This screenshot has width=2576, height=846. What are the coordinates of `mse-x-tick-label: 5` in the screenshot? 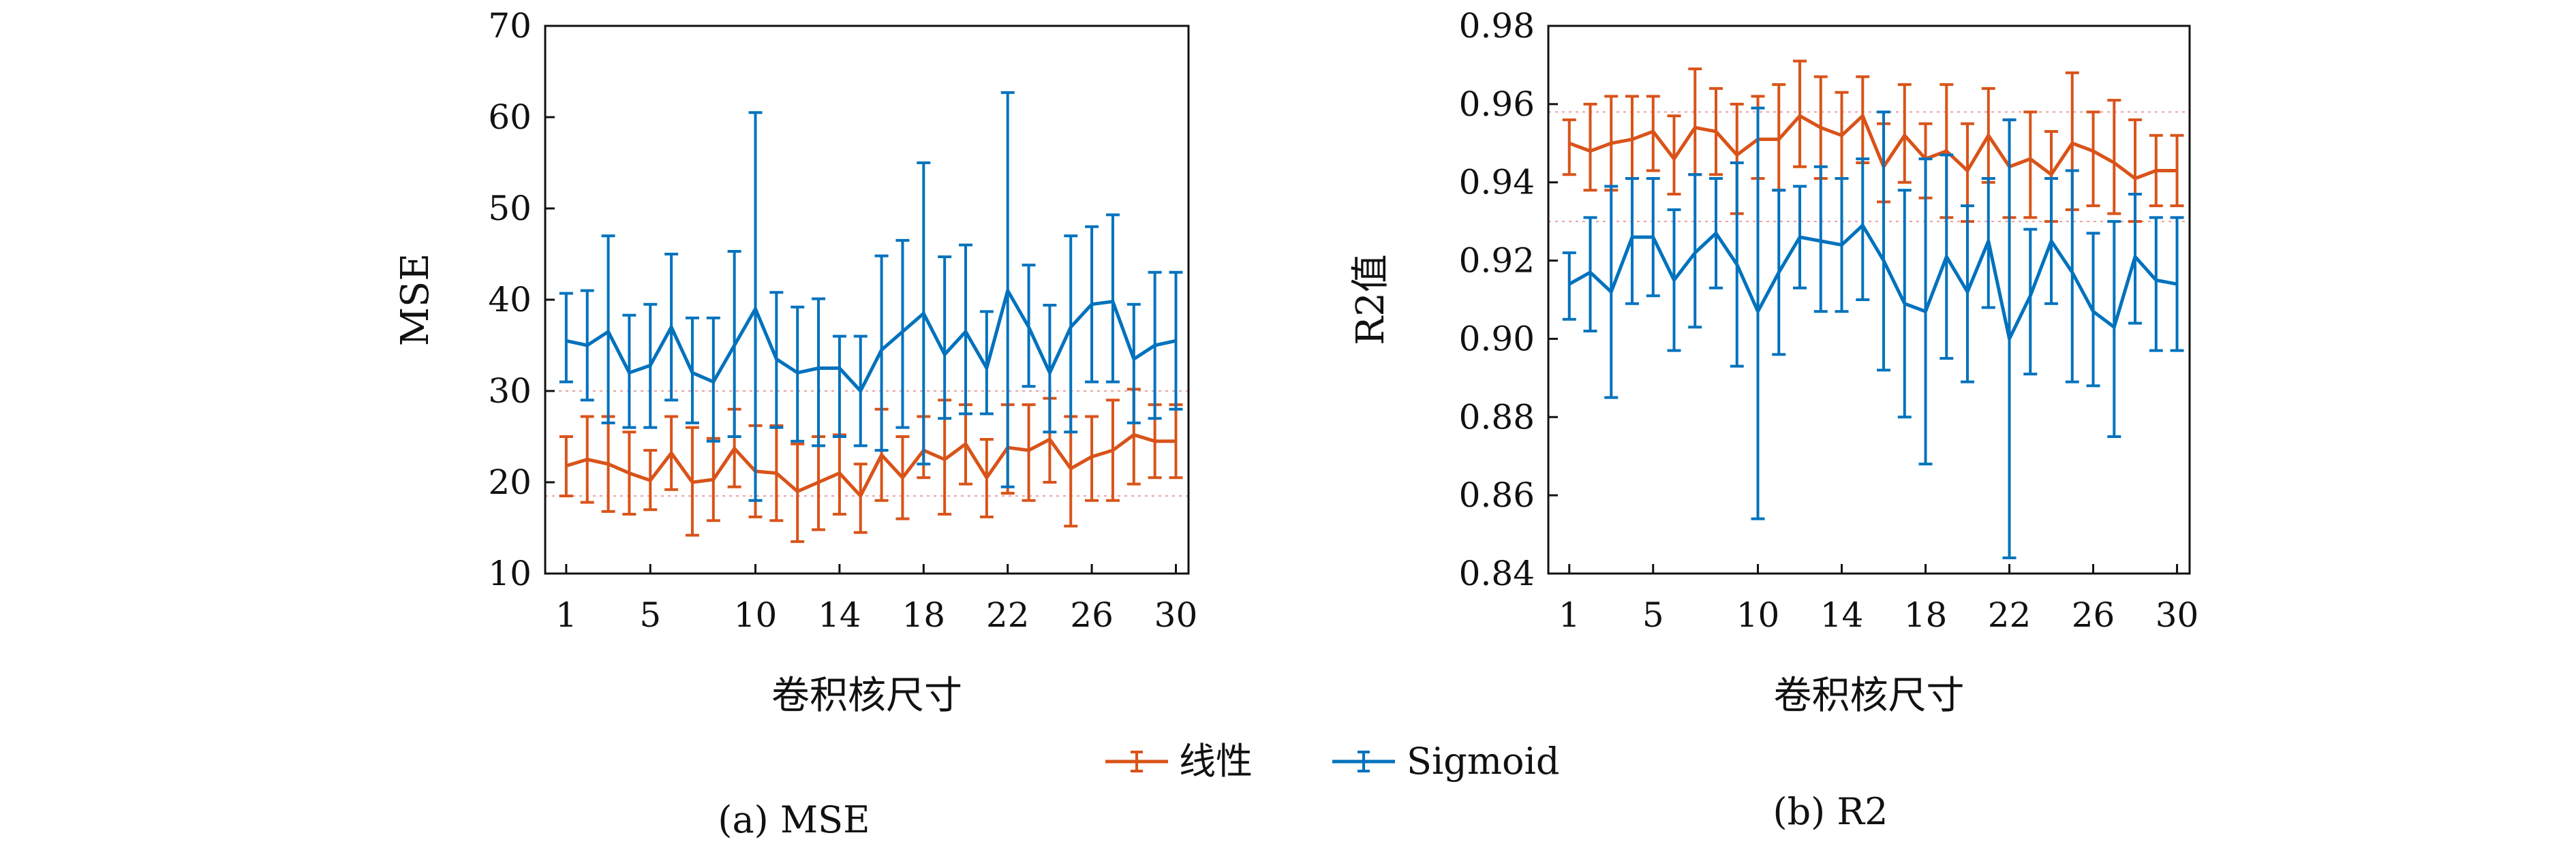 It's located at (650, 615).